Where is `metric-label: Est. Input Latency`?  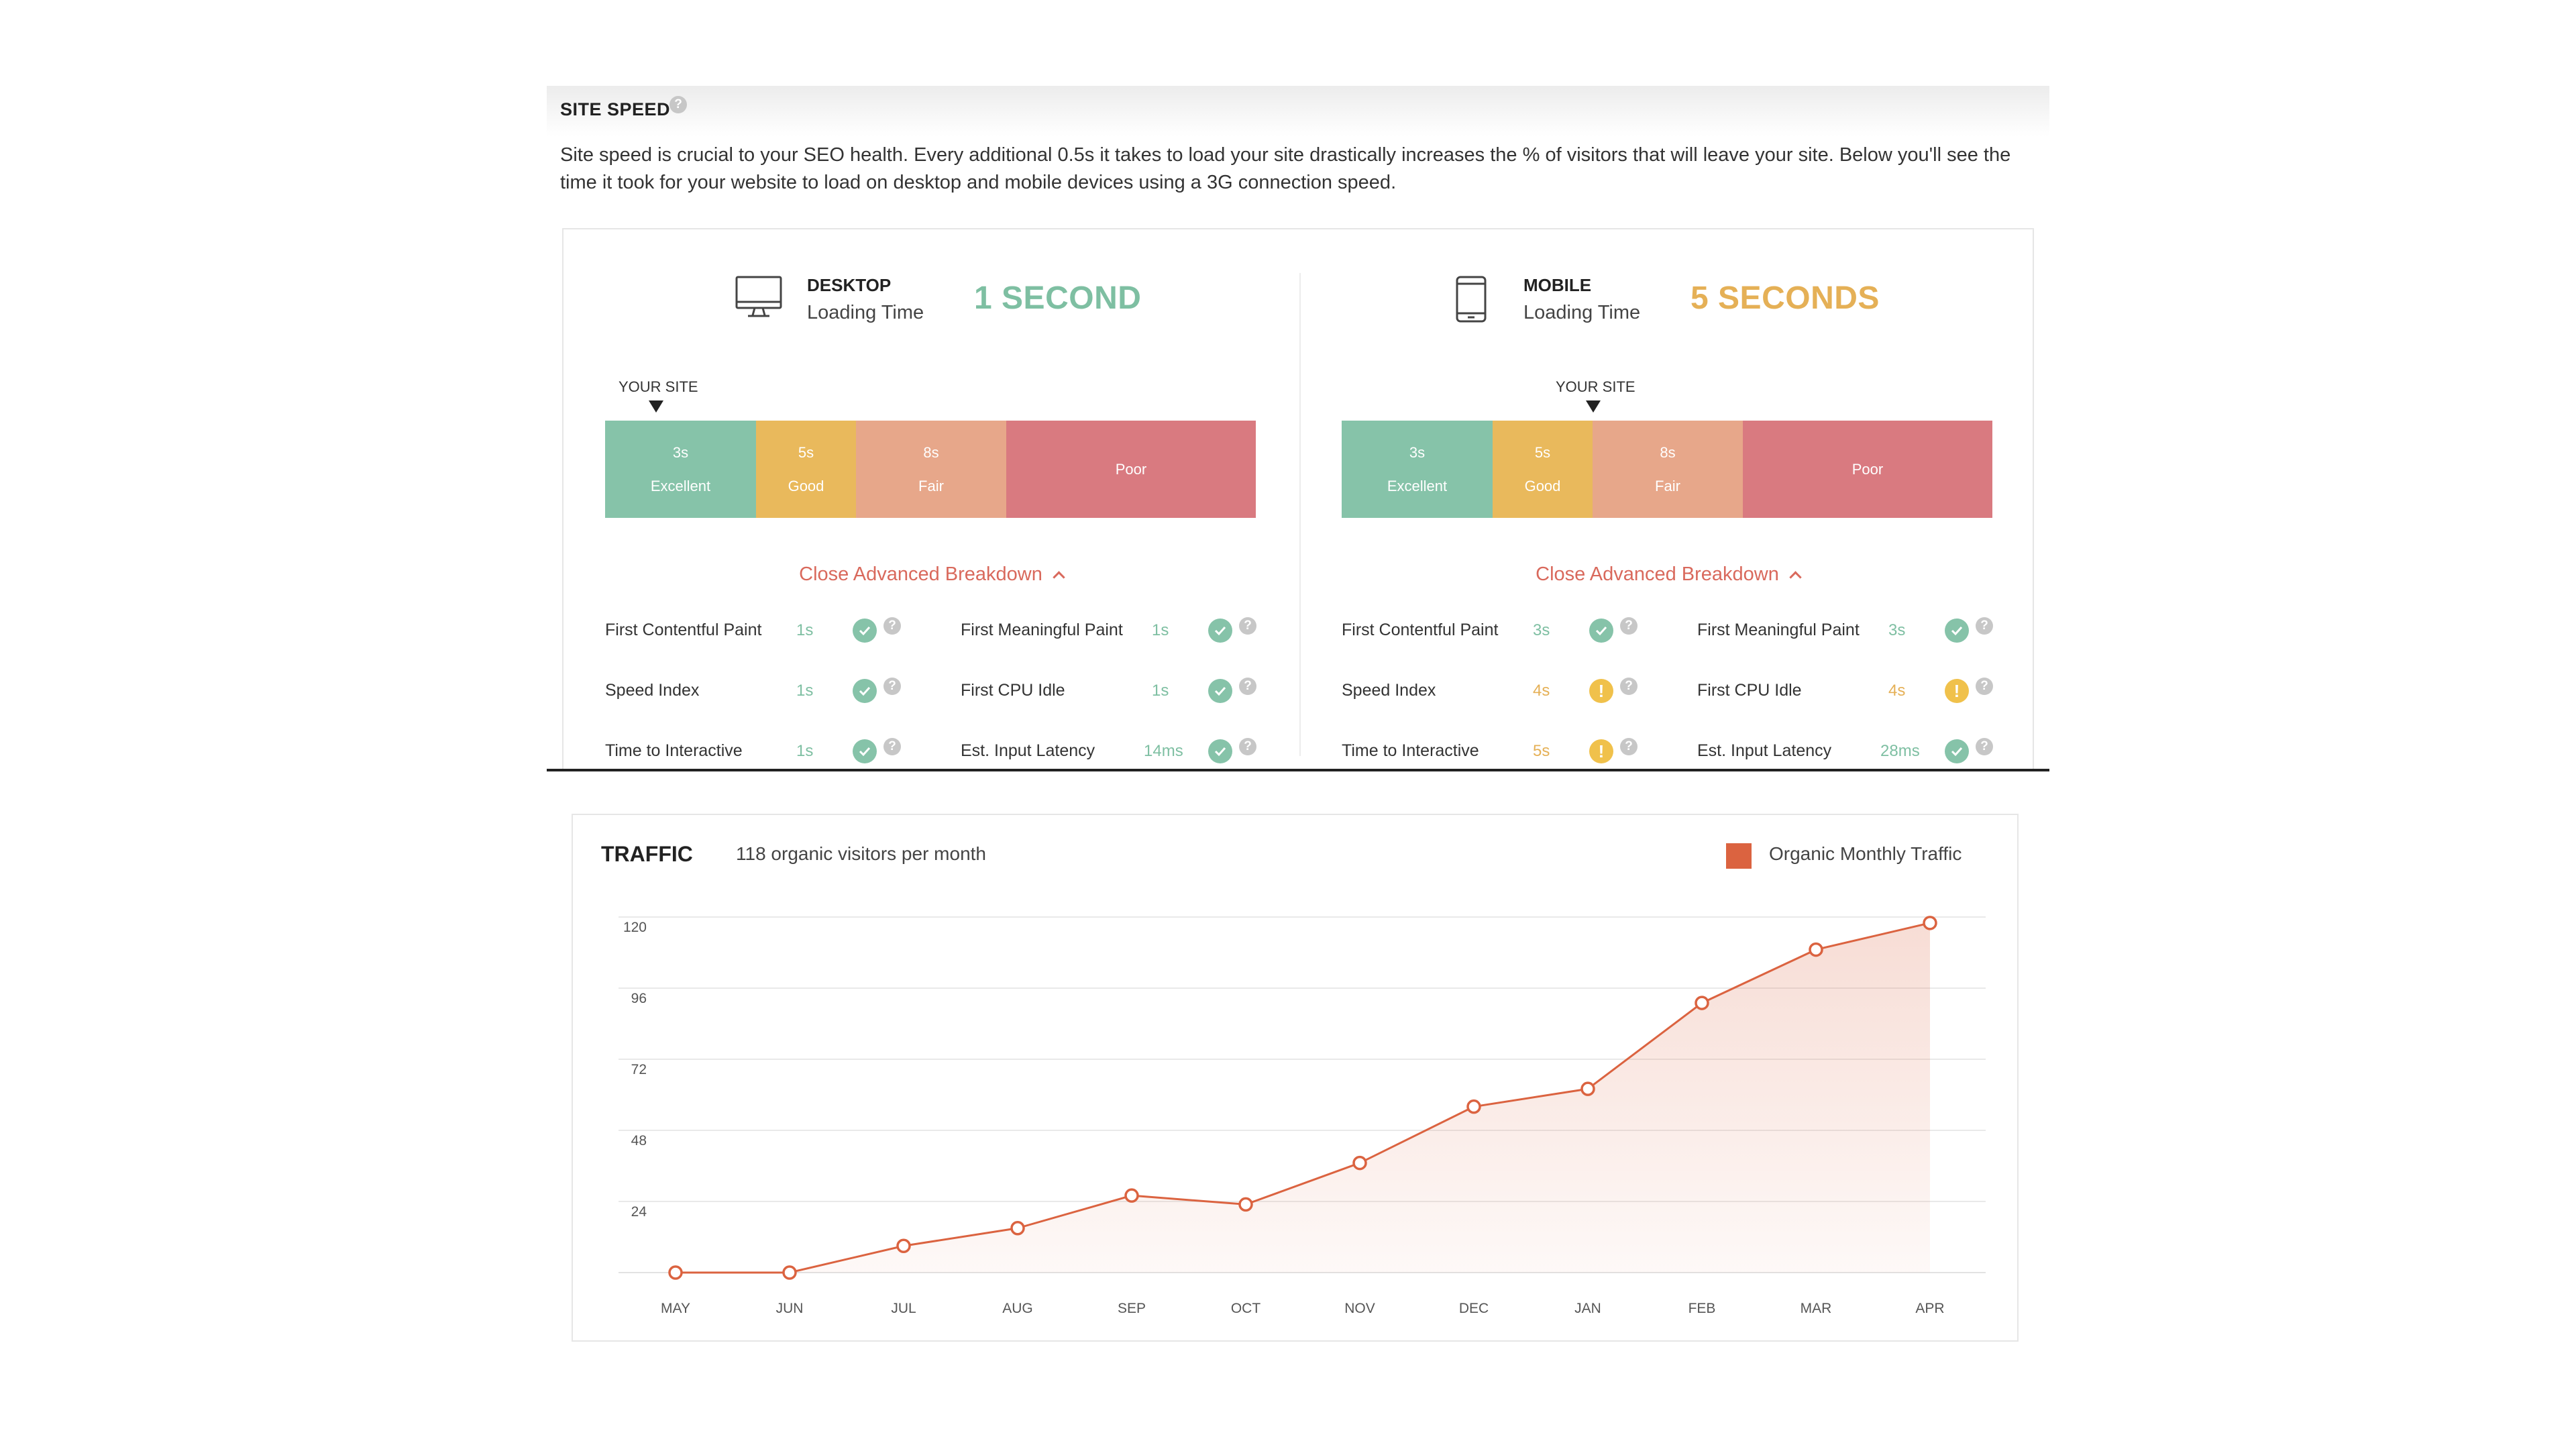 metric-label: Est. Input Latency is located at coordinates (1764, 750).